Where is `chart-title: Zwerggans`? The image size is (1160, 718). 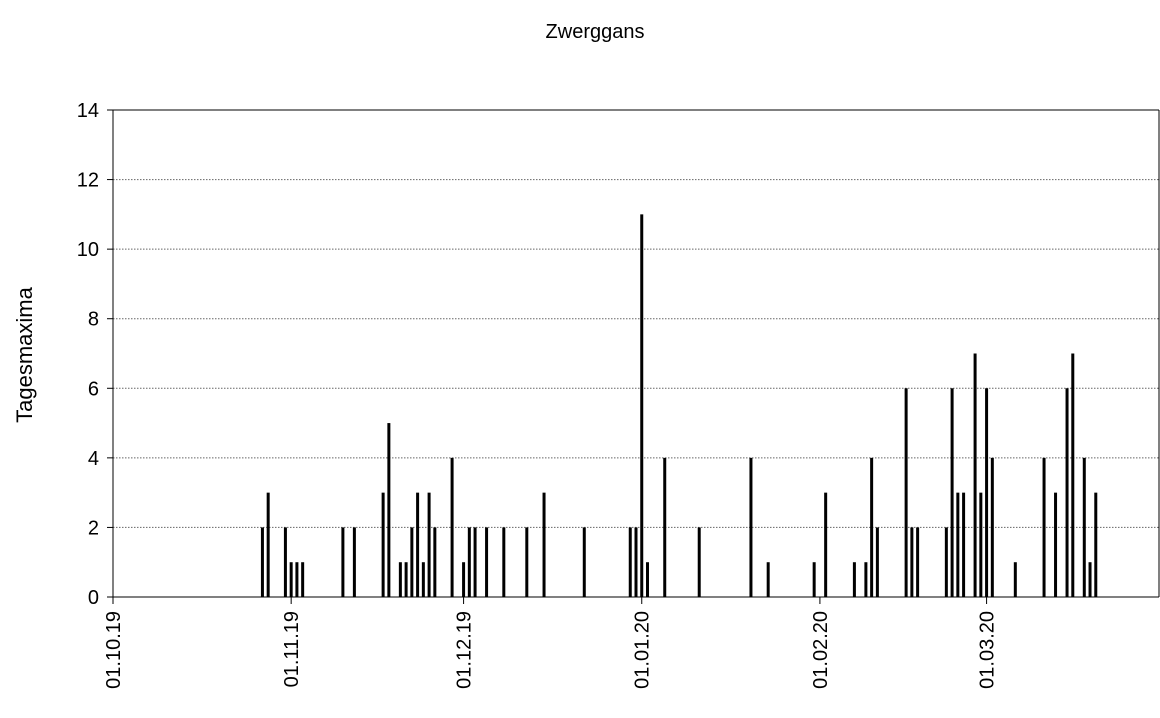 chart-title: Zwerggans is located at coordinates (595, 32).